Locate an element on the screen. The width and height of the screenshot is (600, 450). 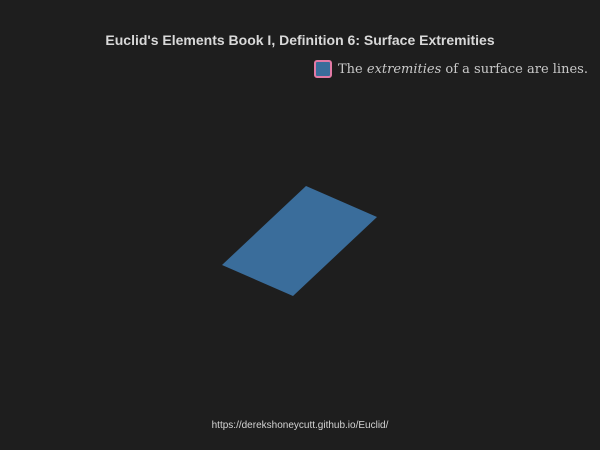
legend-text-prefix: The is located at coordinates (352, 69).